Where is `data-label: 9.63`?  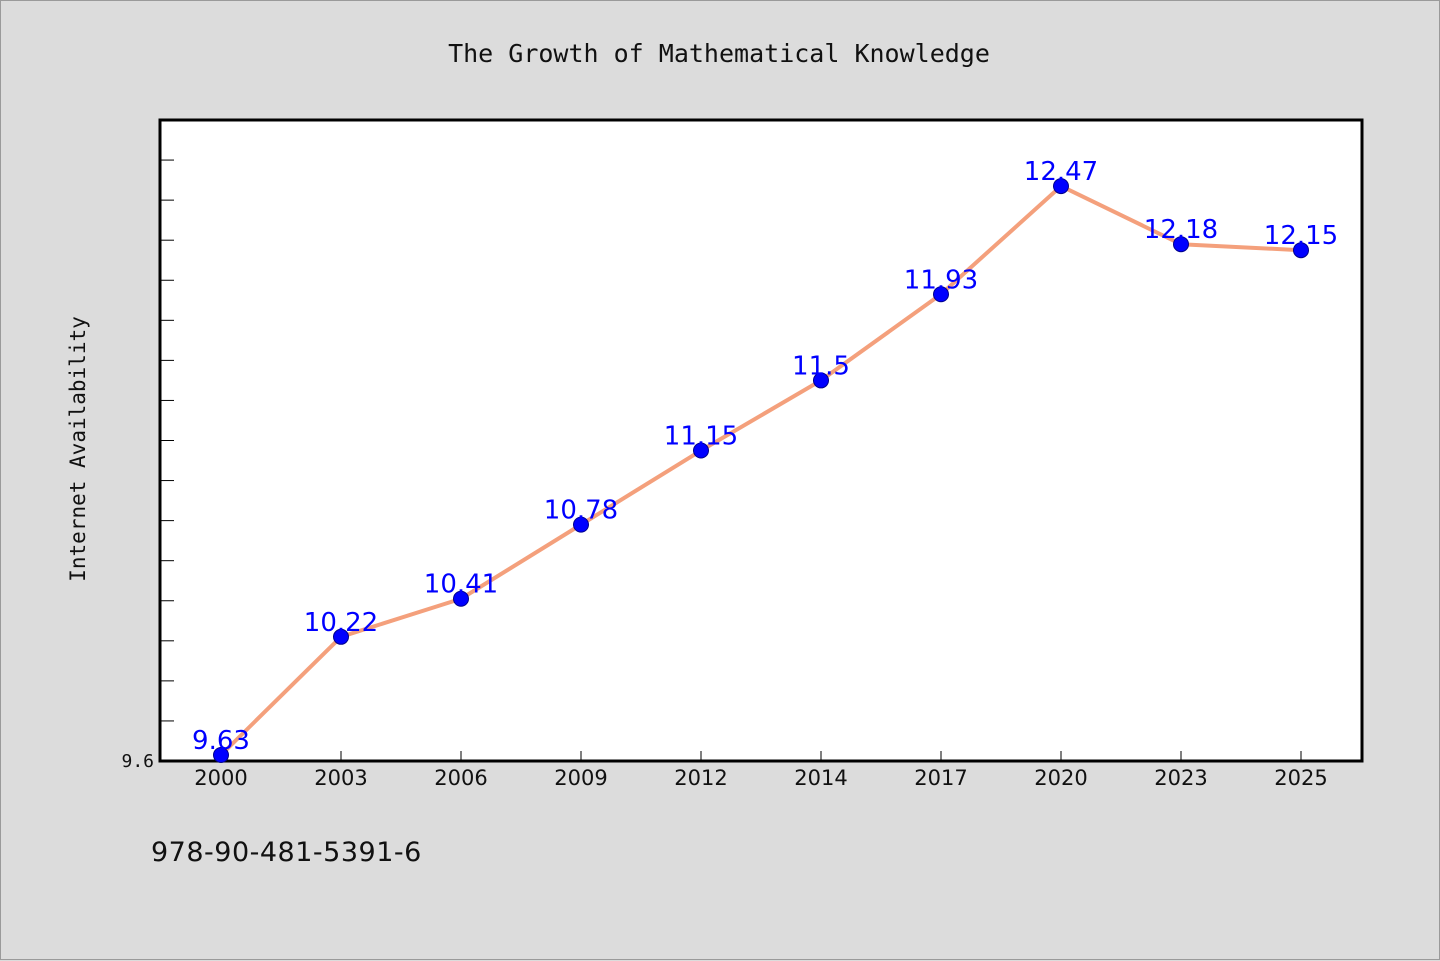 data-label: 9.63 is located at coordinates (221, 741).